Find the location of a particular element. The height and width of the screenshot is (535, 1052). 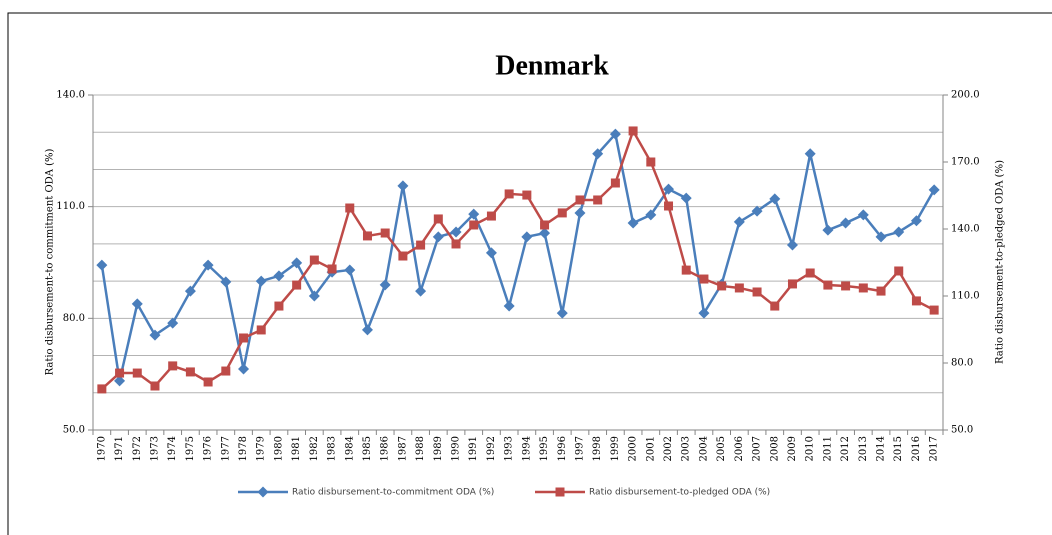

x-tick-label: 1989 is located at coordinates (438, 448).